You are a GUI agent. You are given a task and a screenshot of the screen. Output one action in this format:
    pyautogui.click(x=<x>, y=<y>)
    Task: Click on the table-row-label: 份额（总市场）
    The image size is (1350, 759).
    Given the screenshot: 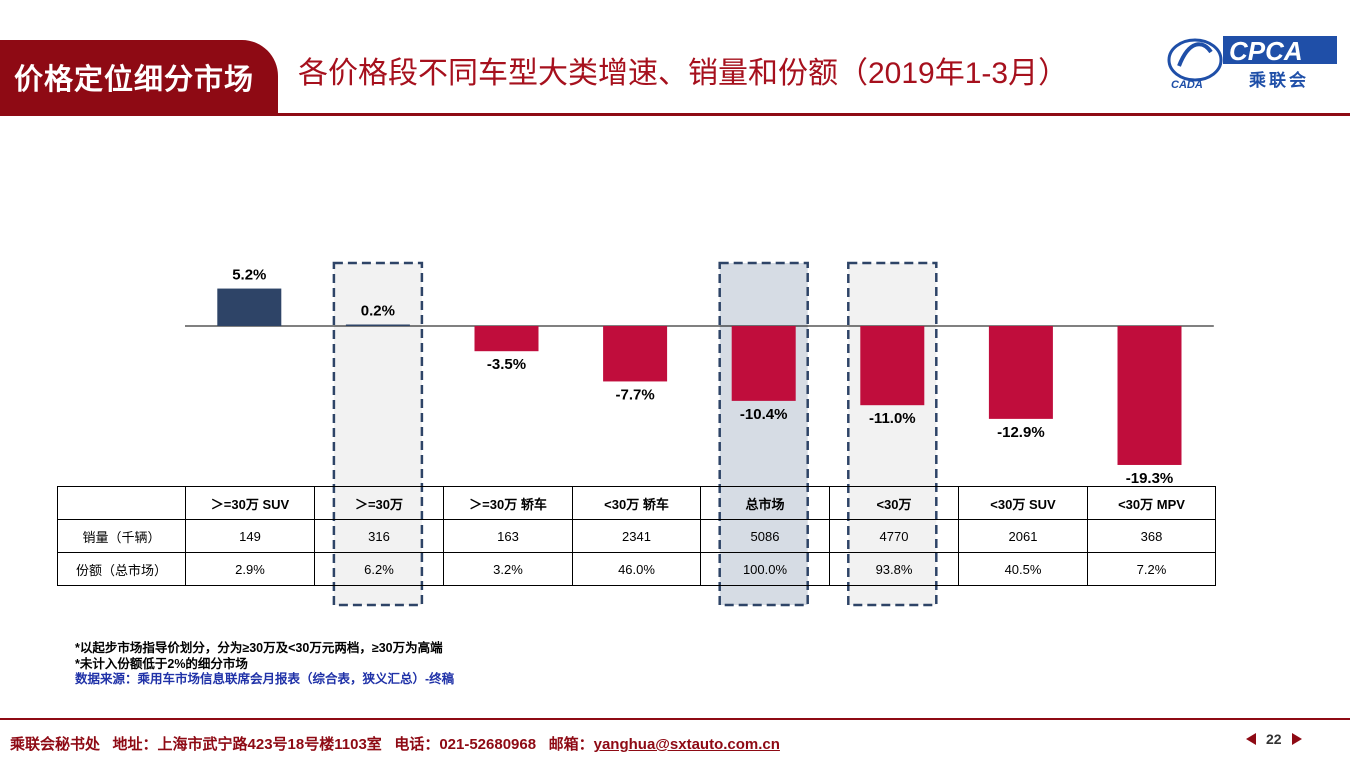 What is the action you would take?
    pyautogui.click(x=121, y=569)
    